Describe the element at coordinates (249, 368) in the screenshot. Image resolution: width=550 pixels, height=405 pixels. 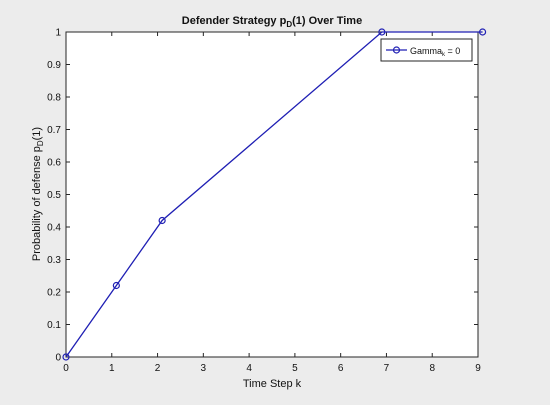
I see `x-tick-label: 4` at that location.